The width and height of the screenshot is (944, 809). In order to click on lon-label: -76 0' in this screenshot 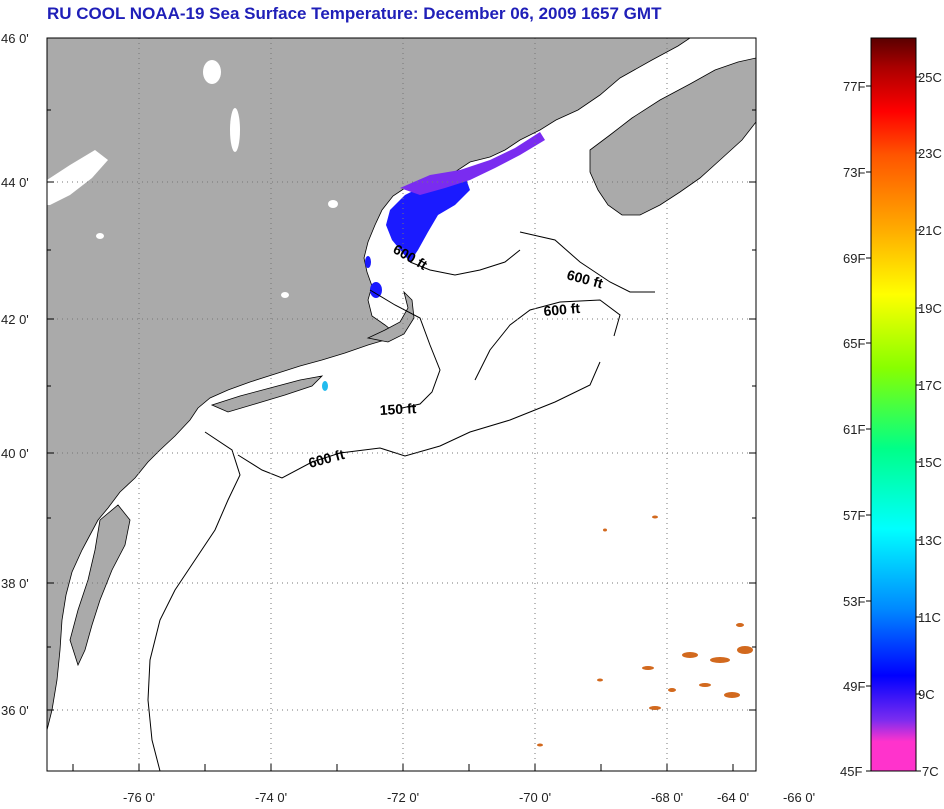, I will do `click(139, 797)`.